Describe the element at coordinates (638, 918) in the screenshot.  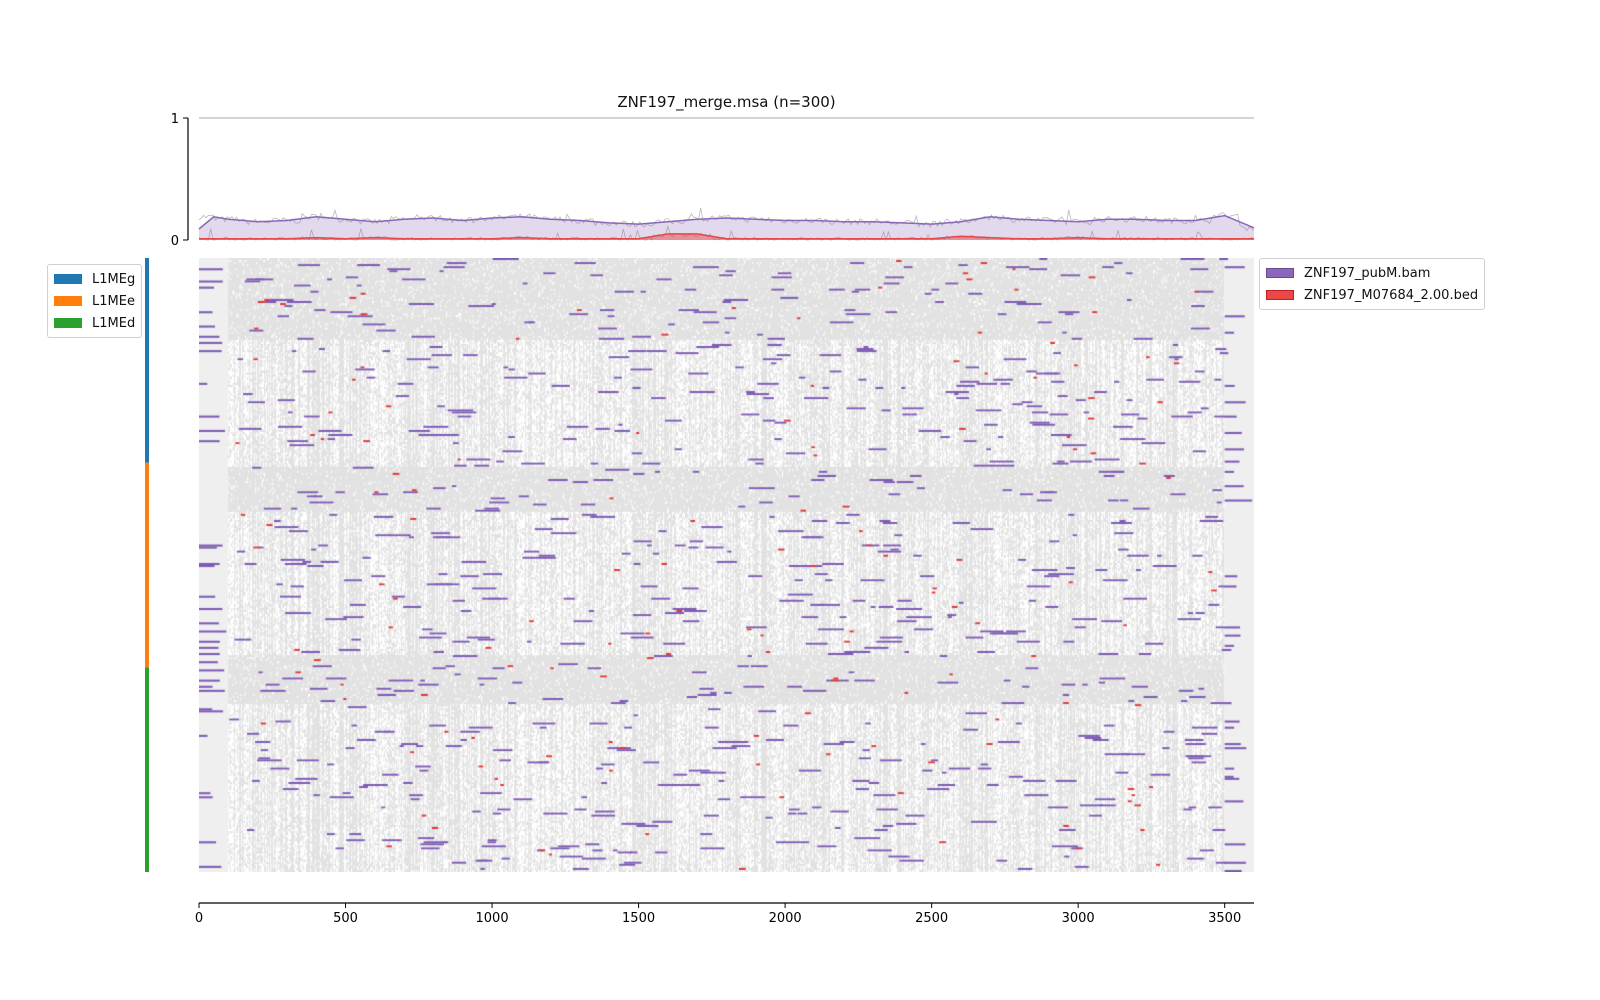
I see `x-tick-label: 1500` at that location.